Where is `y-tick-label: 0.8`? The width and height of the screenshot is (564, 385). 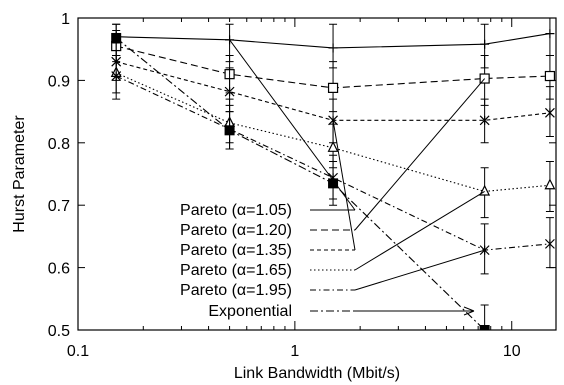
y-tick-label: 0.8 is located at coordinates (59, 144).